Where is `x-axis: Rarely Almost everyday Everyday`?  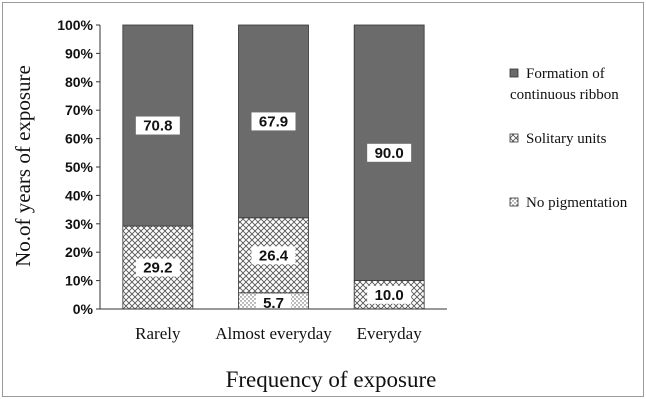 x-axis: Rarely Almost everyday Everyday is located at coordinates (273, 325).